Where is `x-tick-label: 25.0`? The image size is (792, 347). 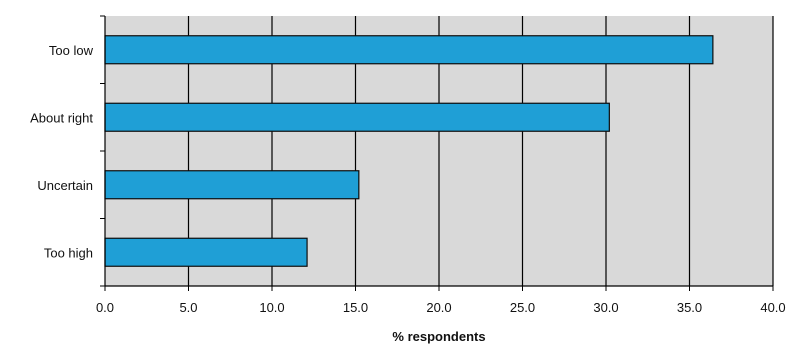
x-tick-label: 25.0 is located at coordinates (522, 307).